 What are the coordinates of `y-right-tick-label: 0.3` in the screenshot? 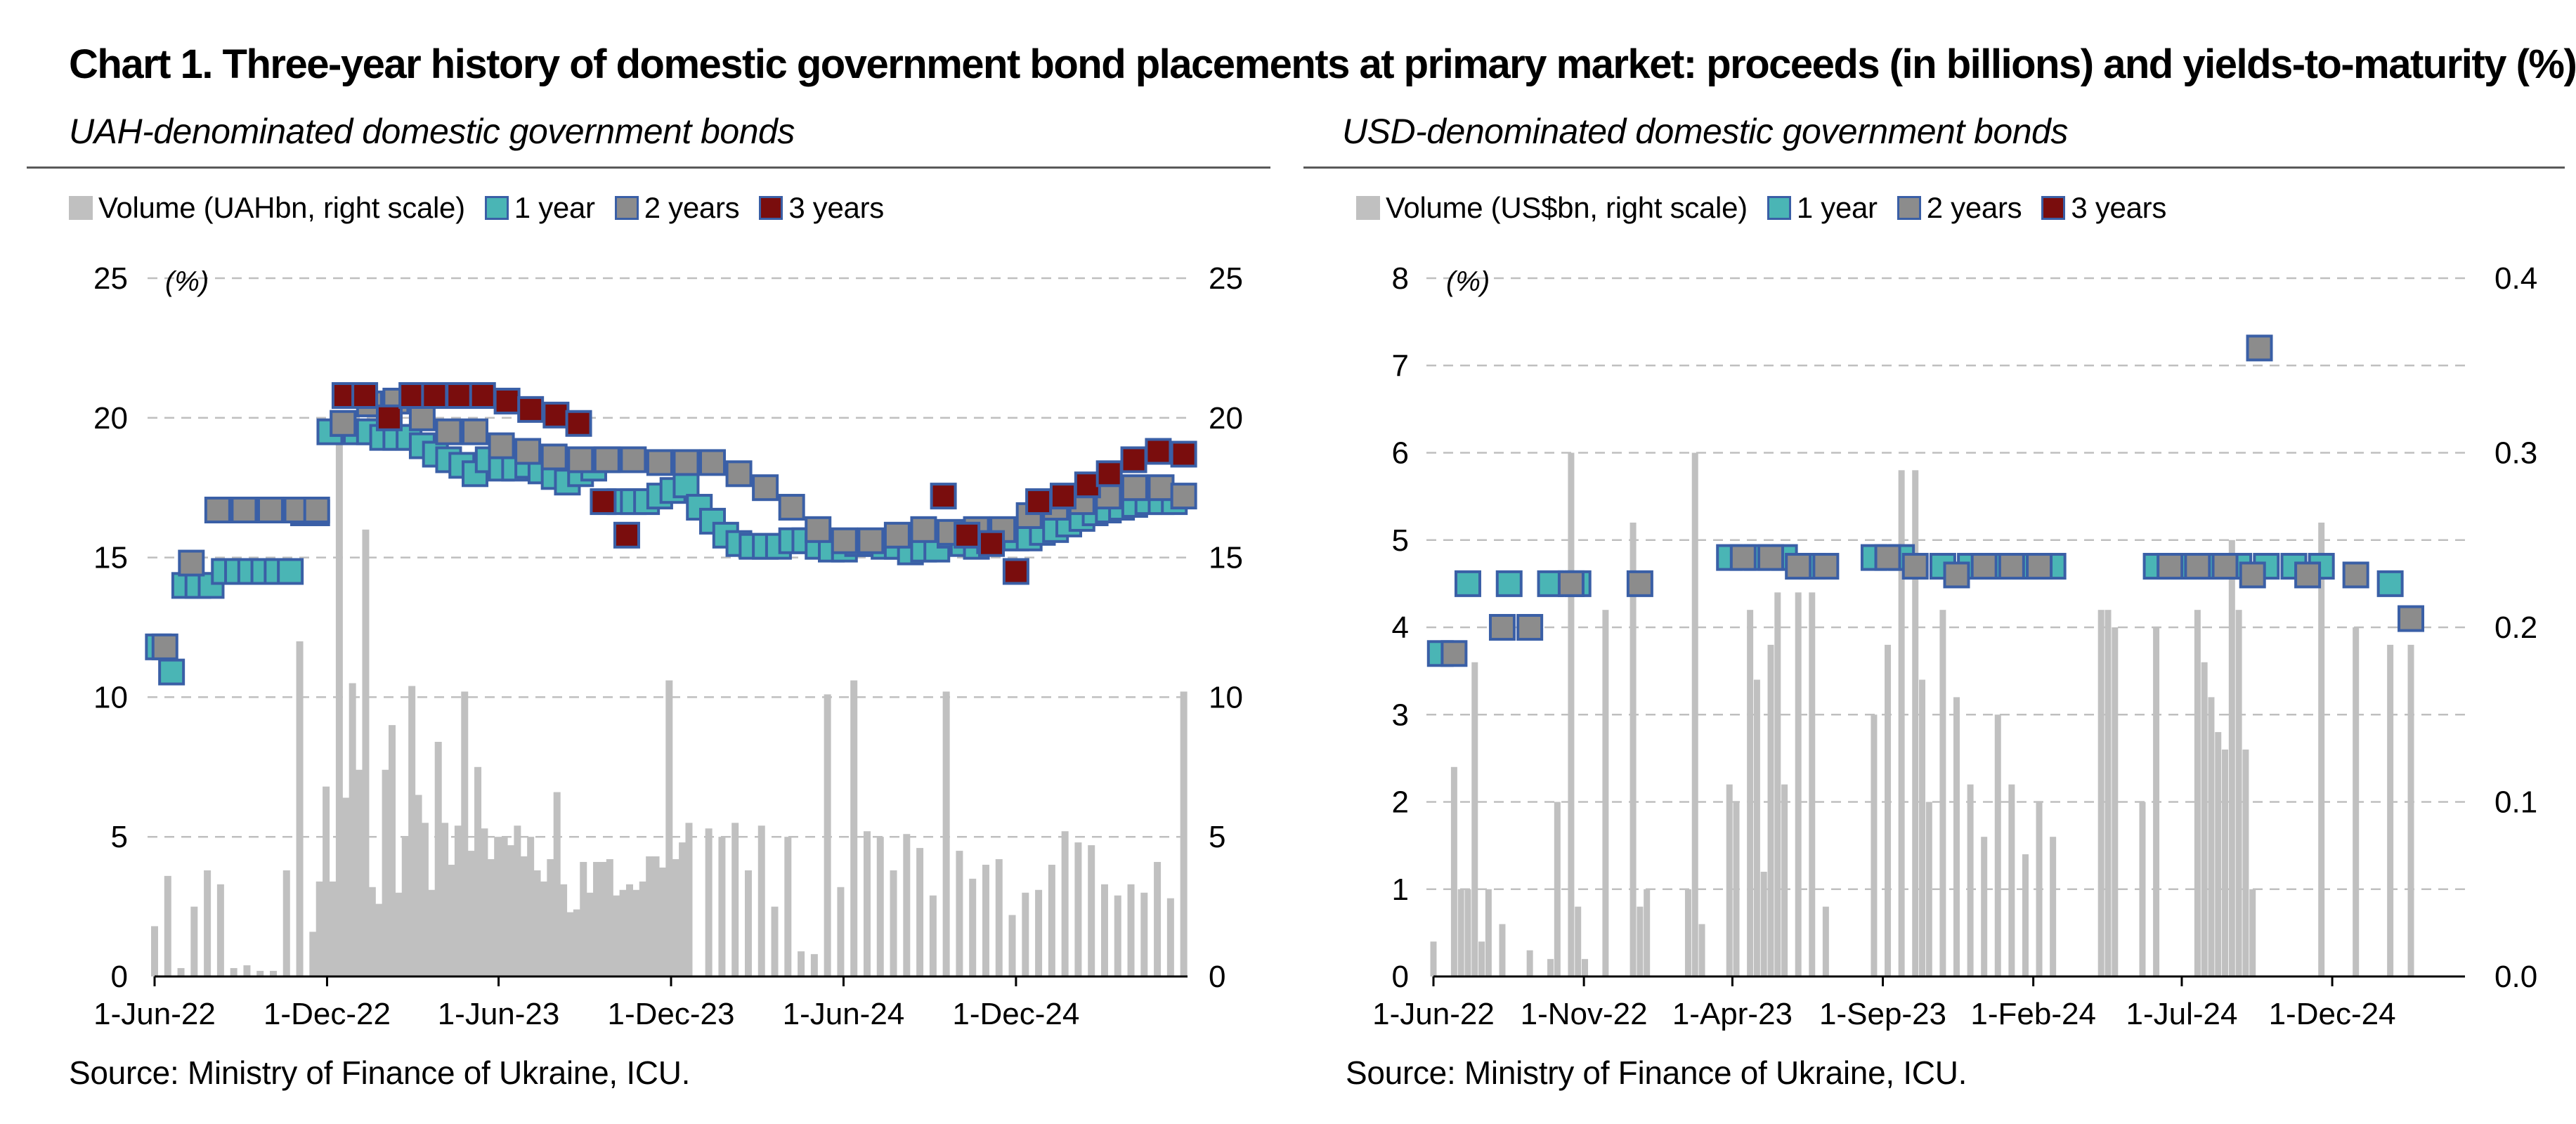 It's located at (2515, 453).